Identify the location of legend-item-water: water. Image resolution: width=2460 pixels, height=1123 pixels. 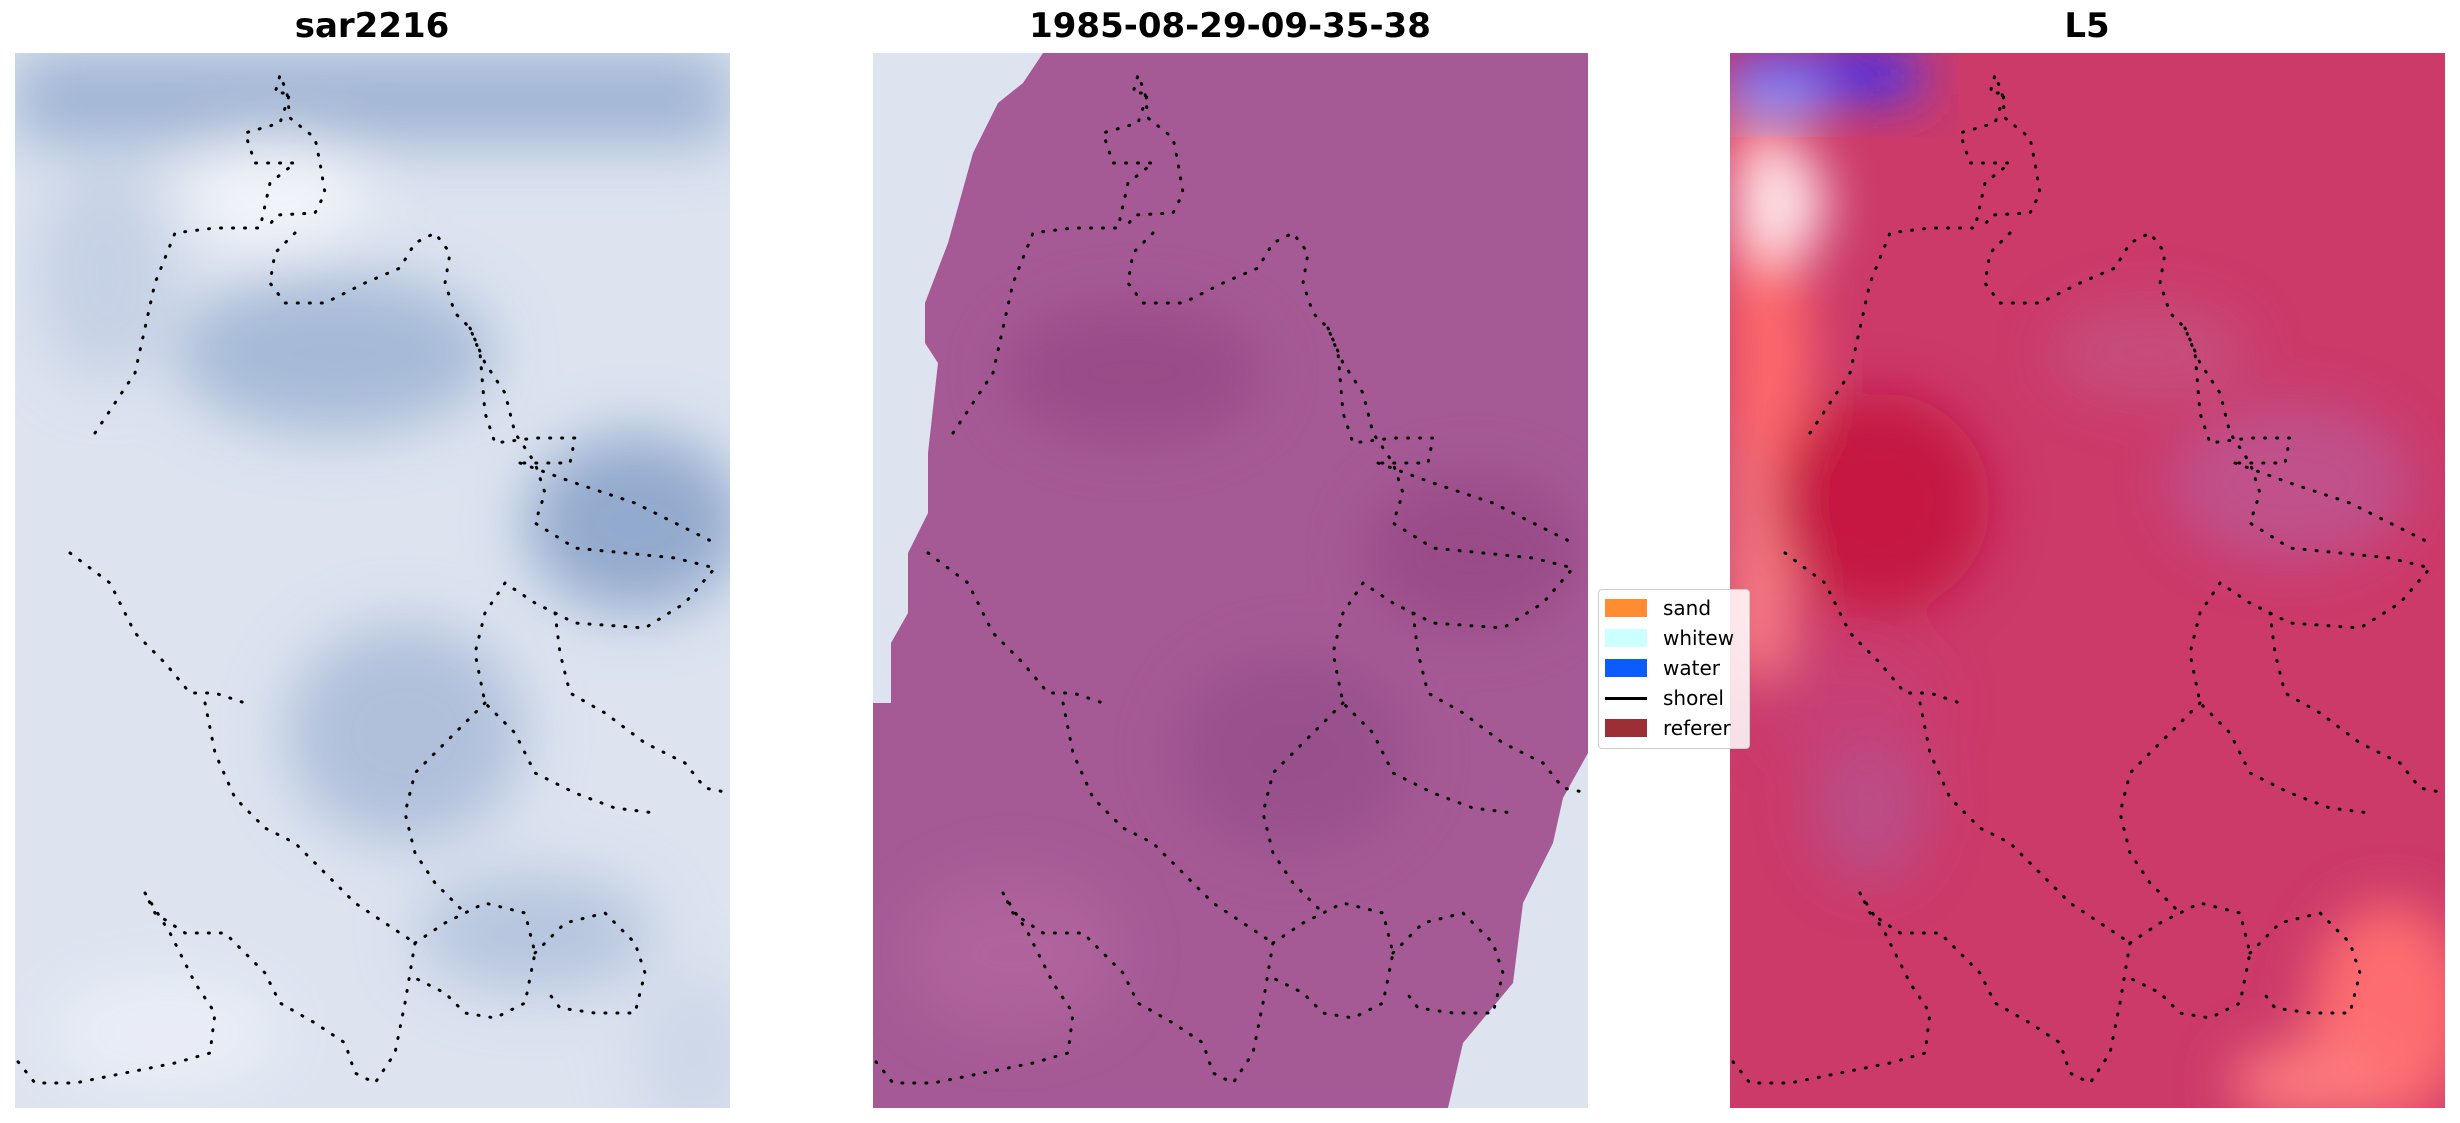
(1662, 668).